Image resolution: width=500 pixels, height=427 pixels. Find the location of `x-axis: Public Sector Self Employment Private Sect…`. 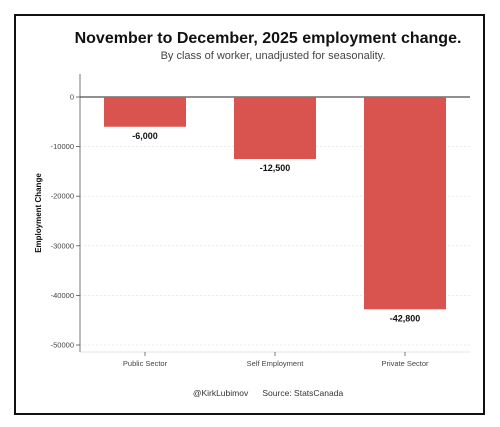

x-axis: Public Sector Self Employment Private Sect… is located at coordinates (275, 359).